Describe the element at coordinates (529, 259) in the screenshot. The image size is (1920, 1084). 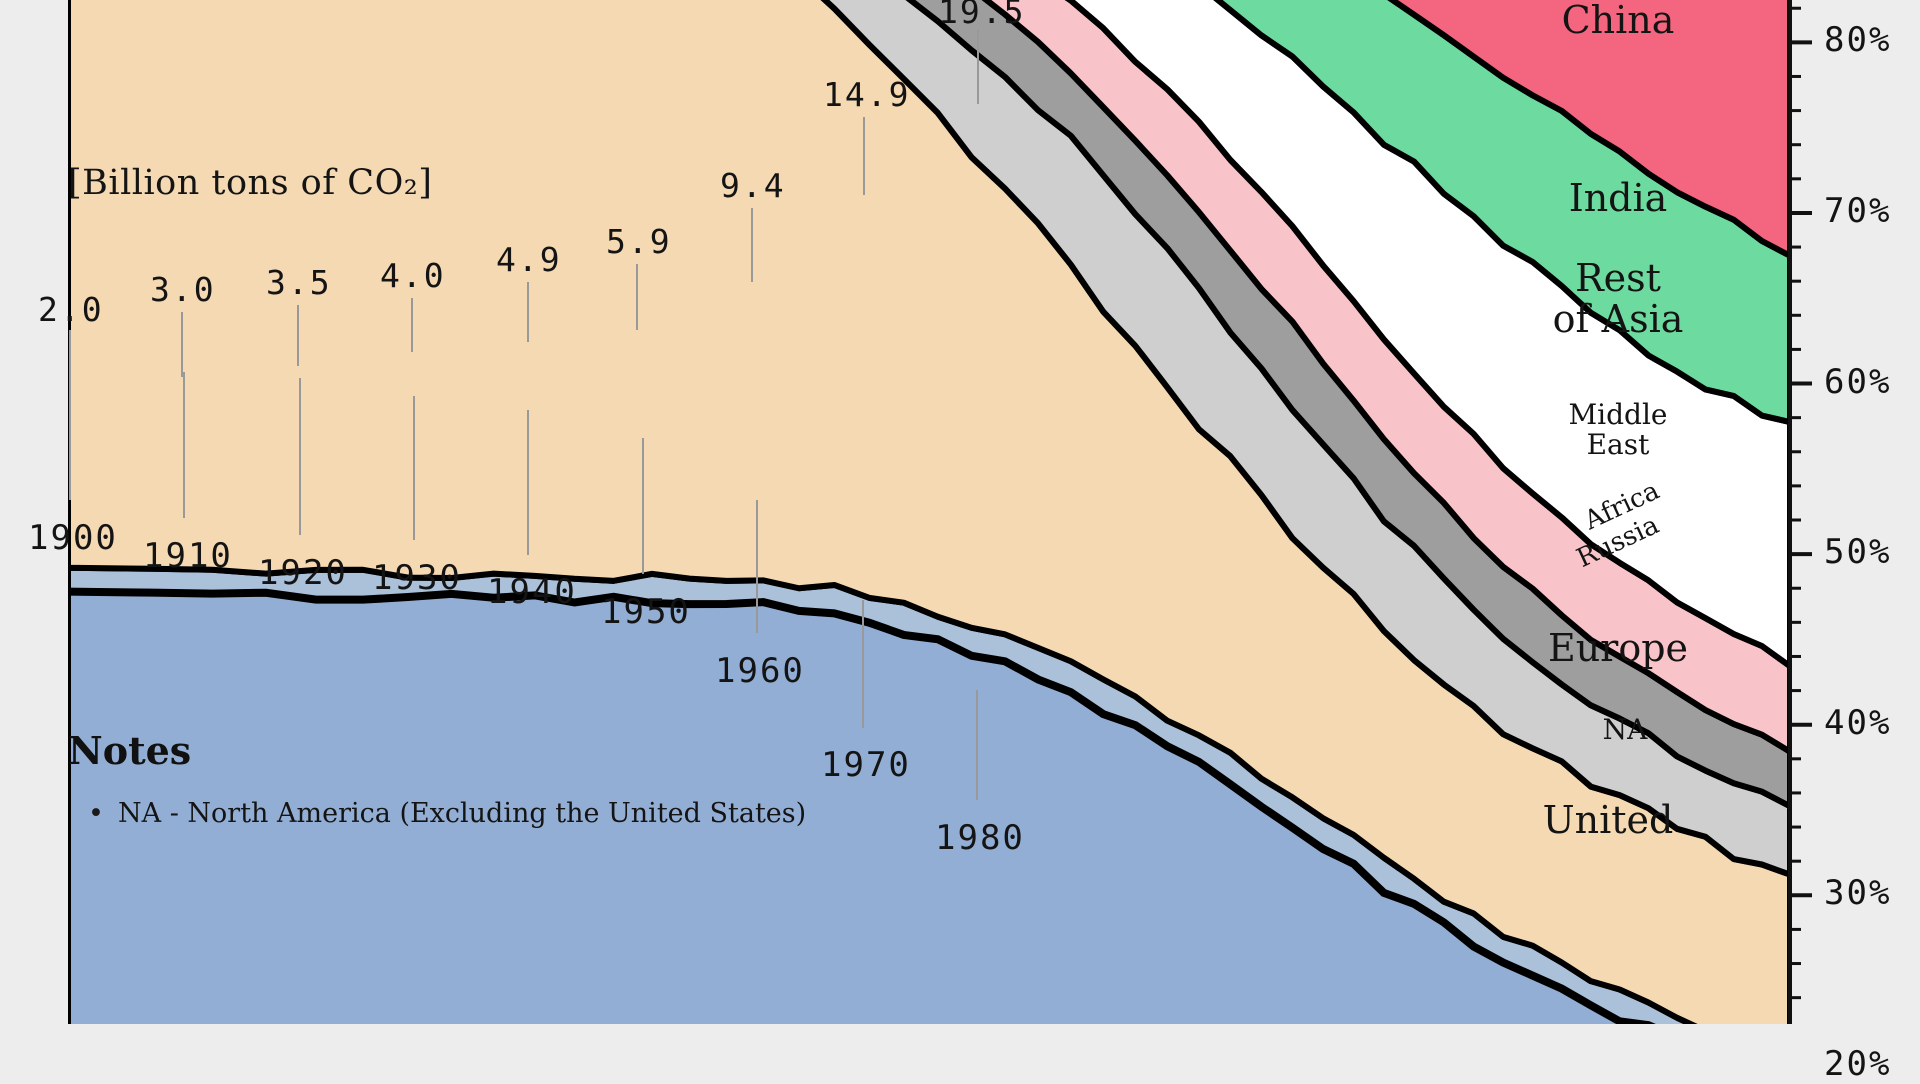
I see `total-value-label: 4.9` at that location.